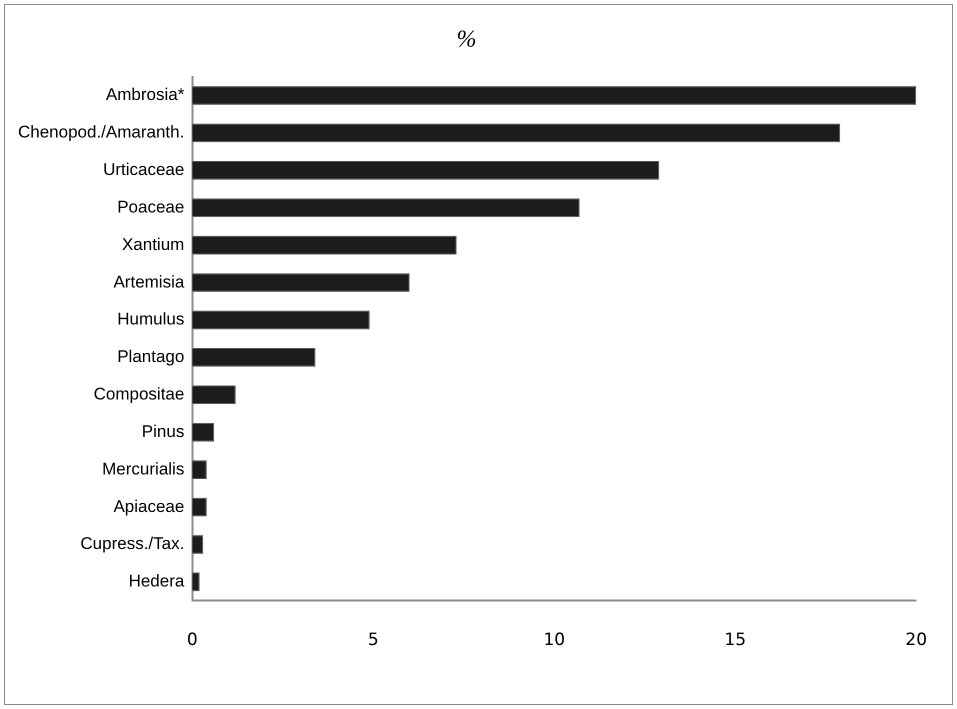 The height and width of the screenshot is (709, 957). What do you see at coordinates (143, 468) in the screenshot?
I see `y-tick-label: Mercurialis` at bounding box center [143, 468].